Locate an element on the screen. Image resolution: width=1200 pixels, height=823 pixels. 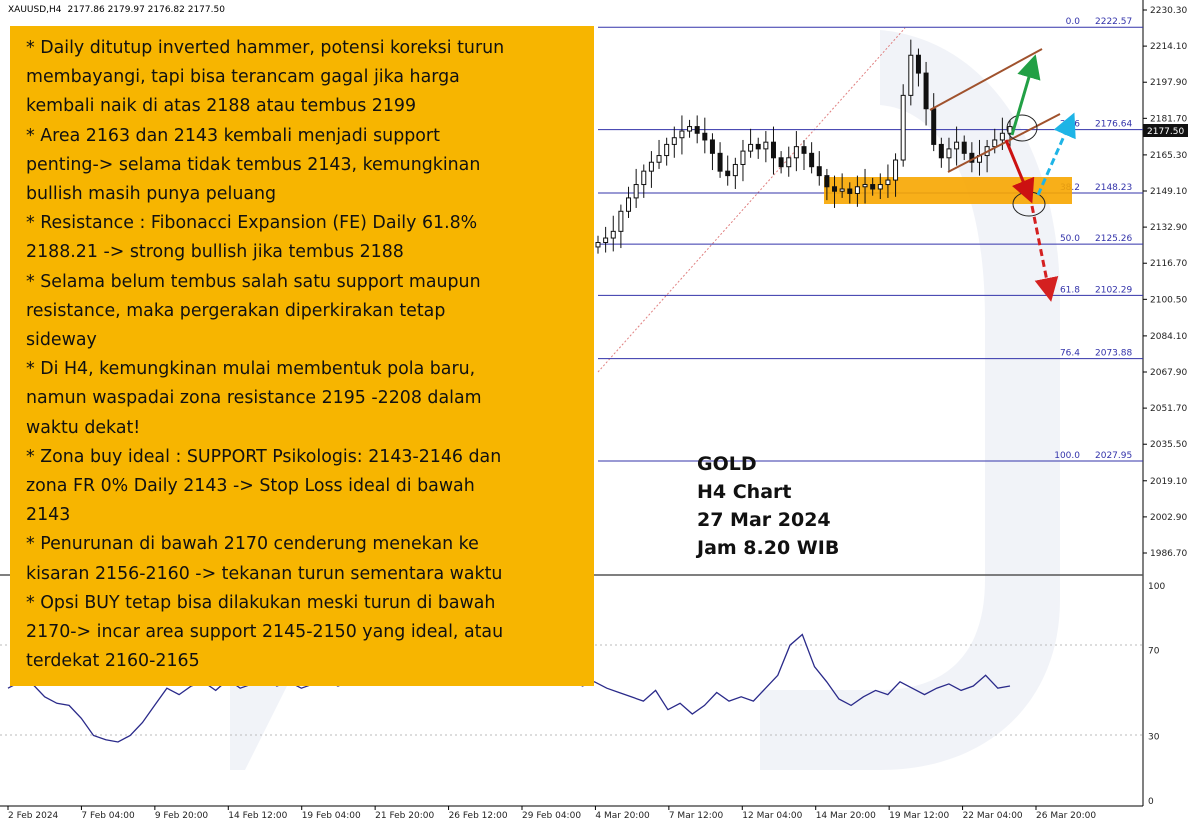
fib-price-label: 2222.57 is located at coordinates (1113, 22).